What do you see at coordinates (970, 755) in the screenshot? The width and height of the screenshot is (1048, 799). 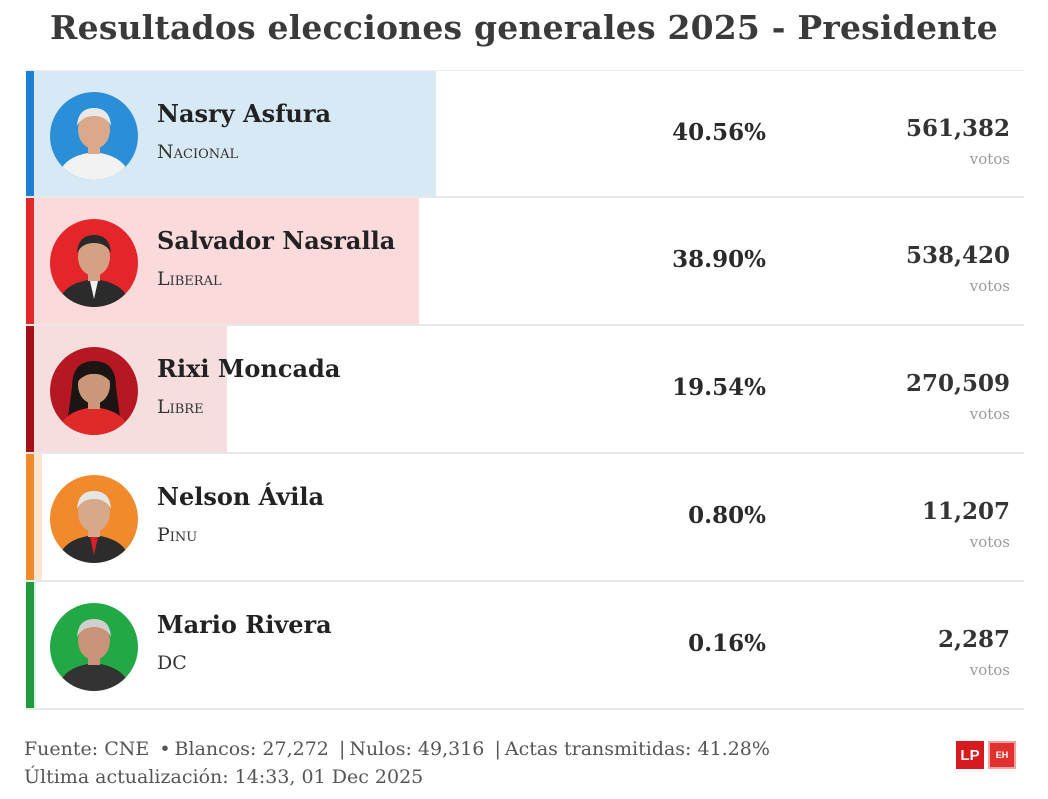 I see `la-prensa-logo: LP` at bounding box center [970, 755].